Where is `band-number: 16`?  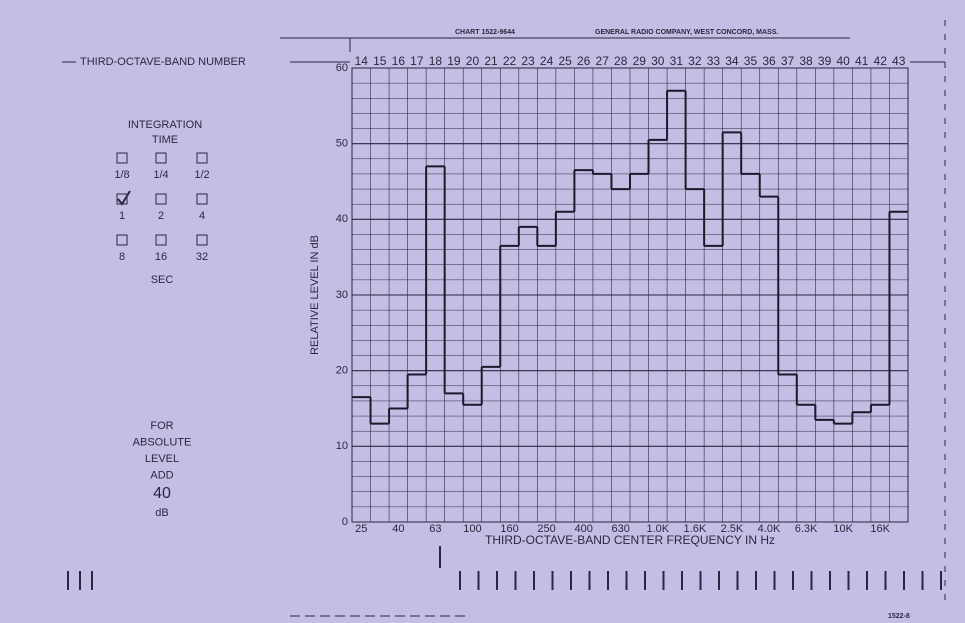 band-number: 16 is located at coordinates (399, 61).